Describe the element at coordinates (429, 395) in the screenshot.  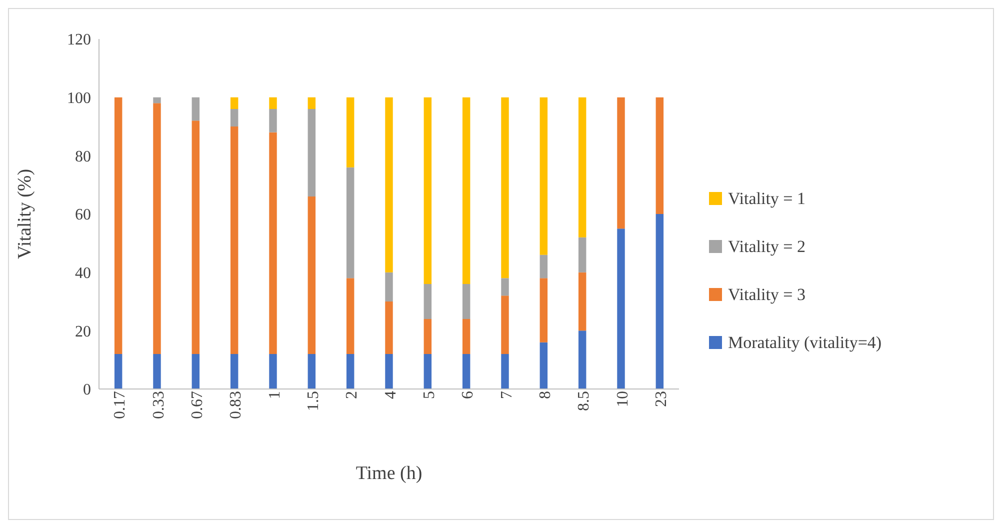
I see `x-tick-label: 5` at that location.